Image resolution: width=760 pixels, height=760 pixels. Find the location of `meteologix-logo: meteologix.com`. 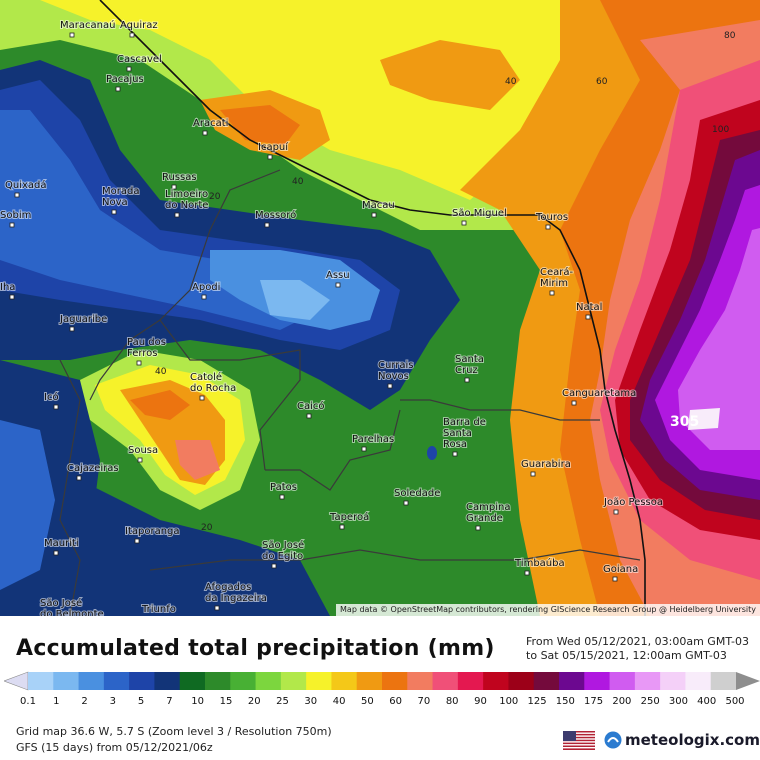

meteologix-logo: meteologix.com is located at coordinates (682, 740).